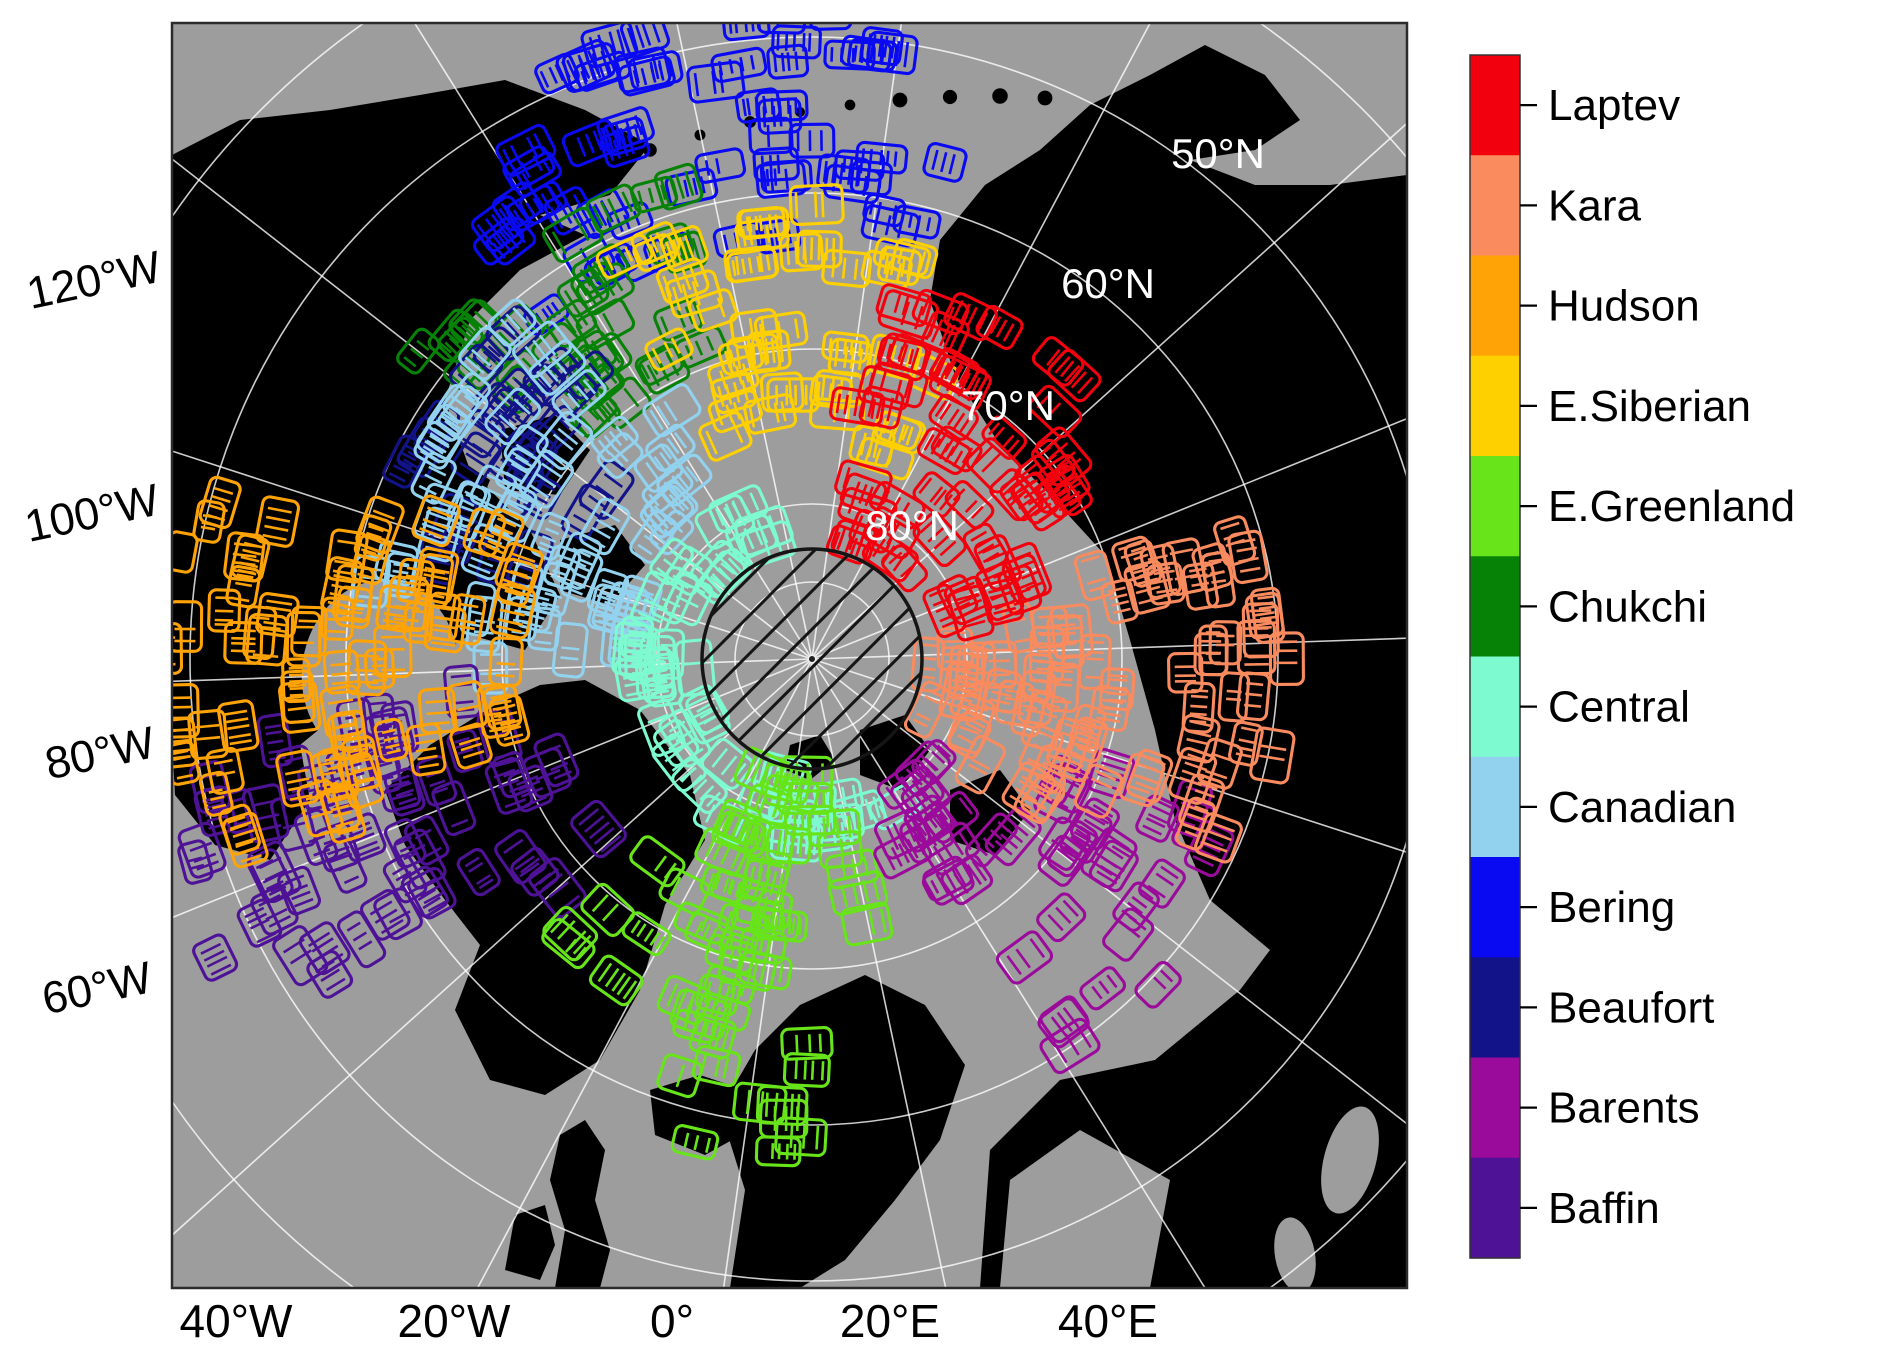 The width and height of the screenshot is (1892, 1369). I want to click on lon-label-bottom: 20°W, so click(455, 1321).